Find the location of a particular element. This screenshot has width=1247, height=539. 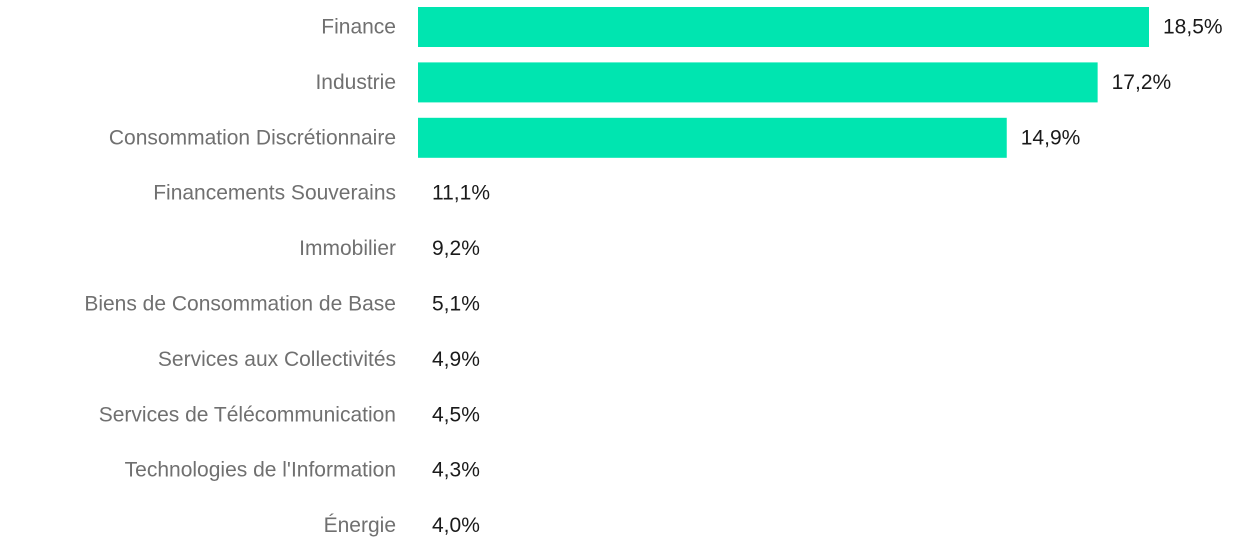

category-label-1: Industrie is located at coordinates (355, 82).